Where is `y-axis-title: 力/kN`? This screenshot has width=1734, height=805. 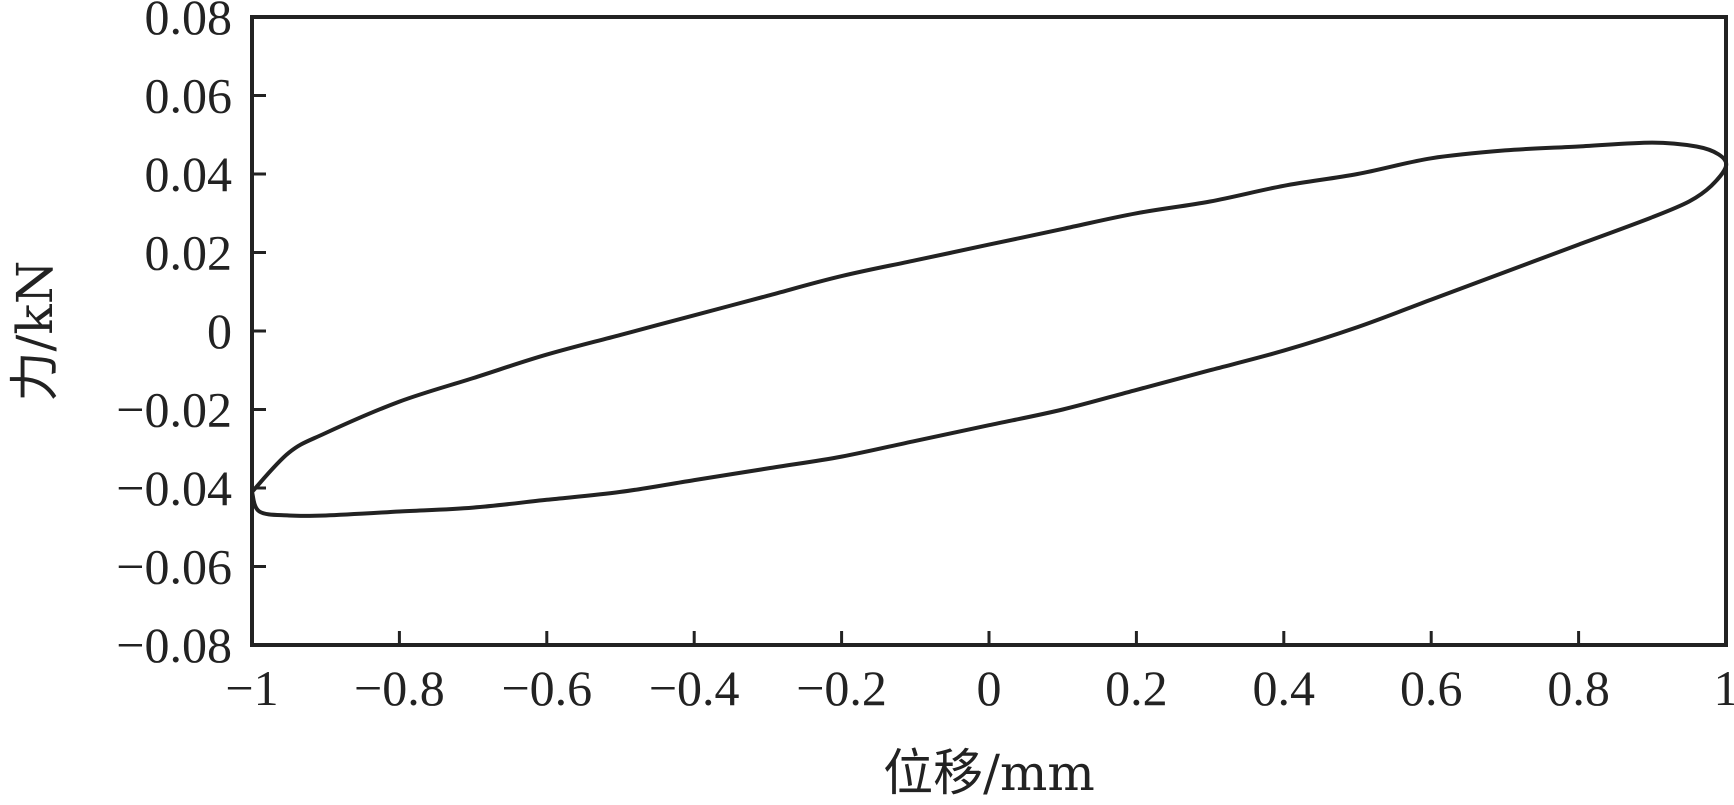 y-axis-title: 力/kN is located at coordinates (35, 331).